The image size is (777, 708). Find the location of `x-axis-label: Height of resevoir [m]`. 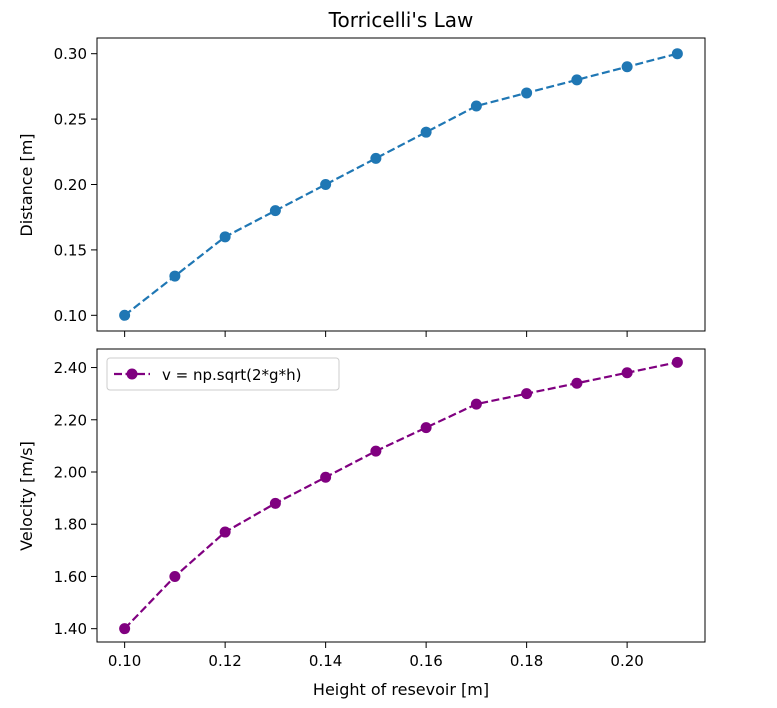

x-axis-label: Height of resevoir [m] is located at coordinates (401, 689).